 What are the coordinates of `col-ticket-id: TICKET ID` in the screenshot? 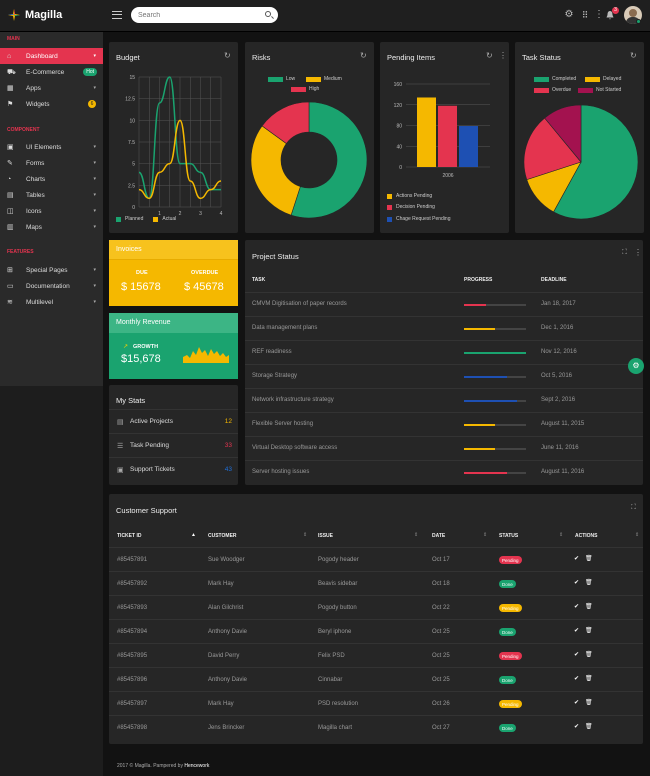 It's located at (129, 536).